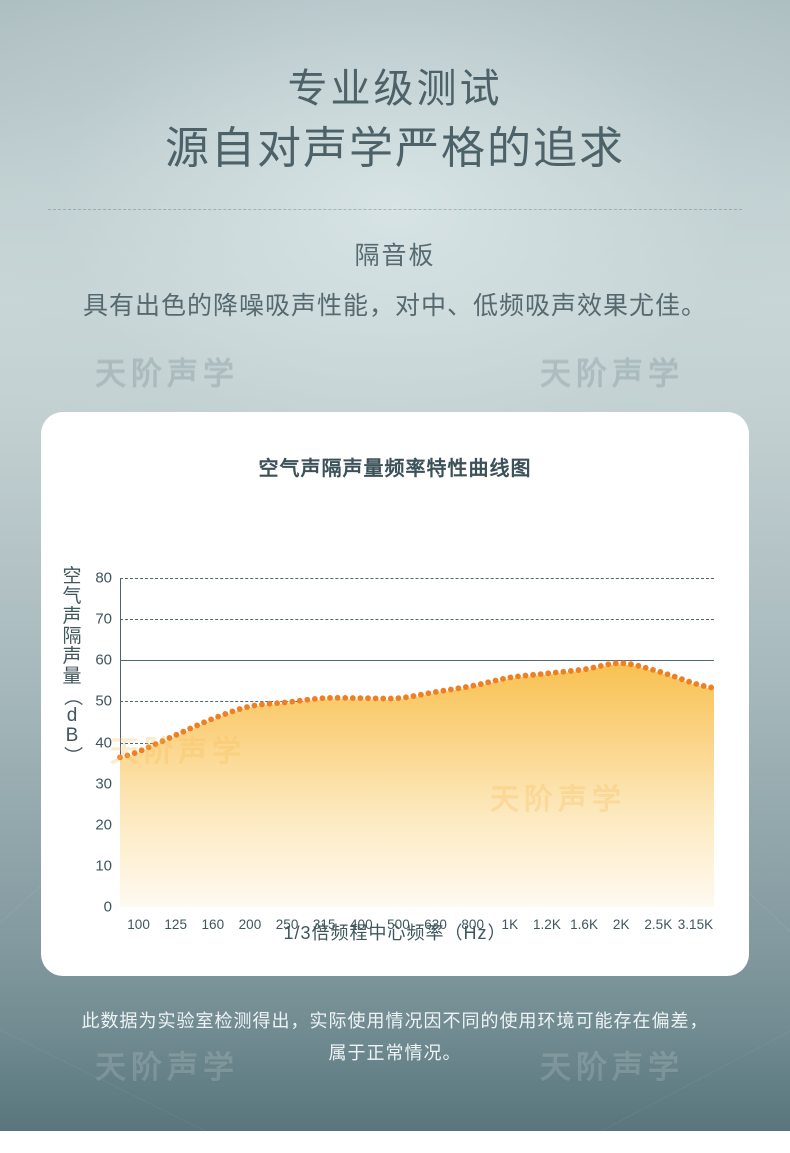 This screenshot has width=790, height=1153. What do you see at coordinates (361, 924) in the screenshot?
I see `chart-x-tick-label: 400` at bounding box center [361, 924].